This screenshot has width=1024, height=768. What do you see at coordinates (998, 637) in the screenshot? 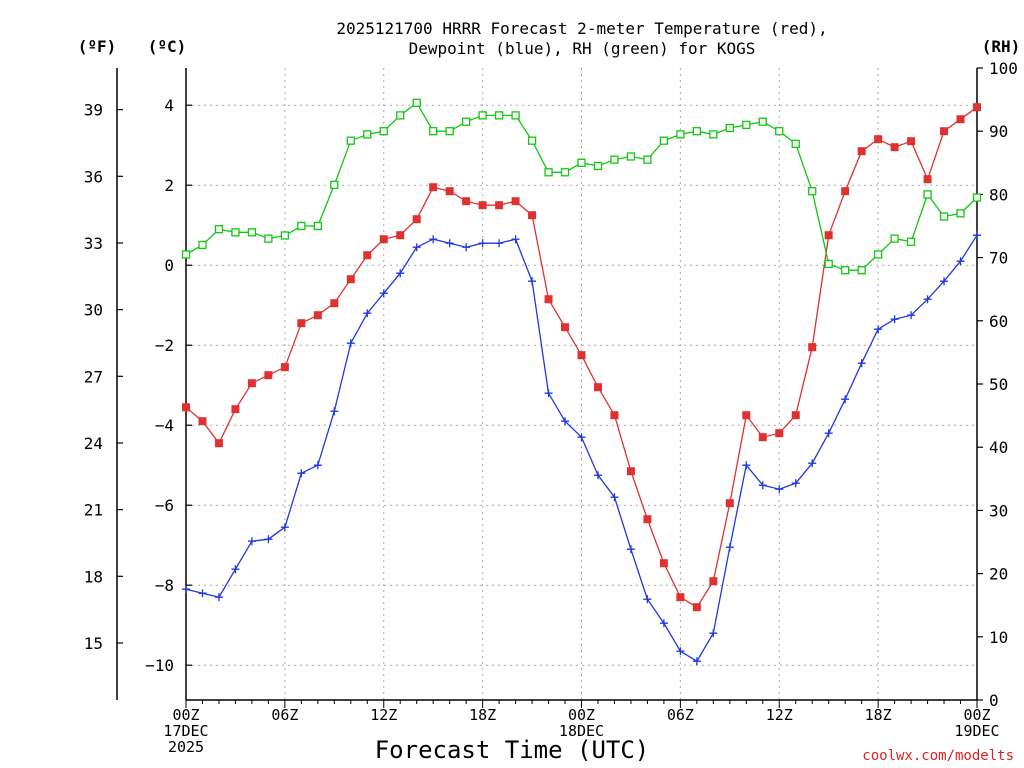
I see `rh-tick-label: 10` at bounding box center [998, 637].